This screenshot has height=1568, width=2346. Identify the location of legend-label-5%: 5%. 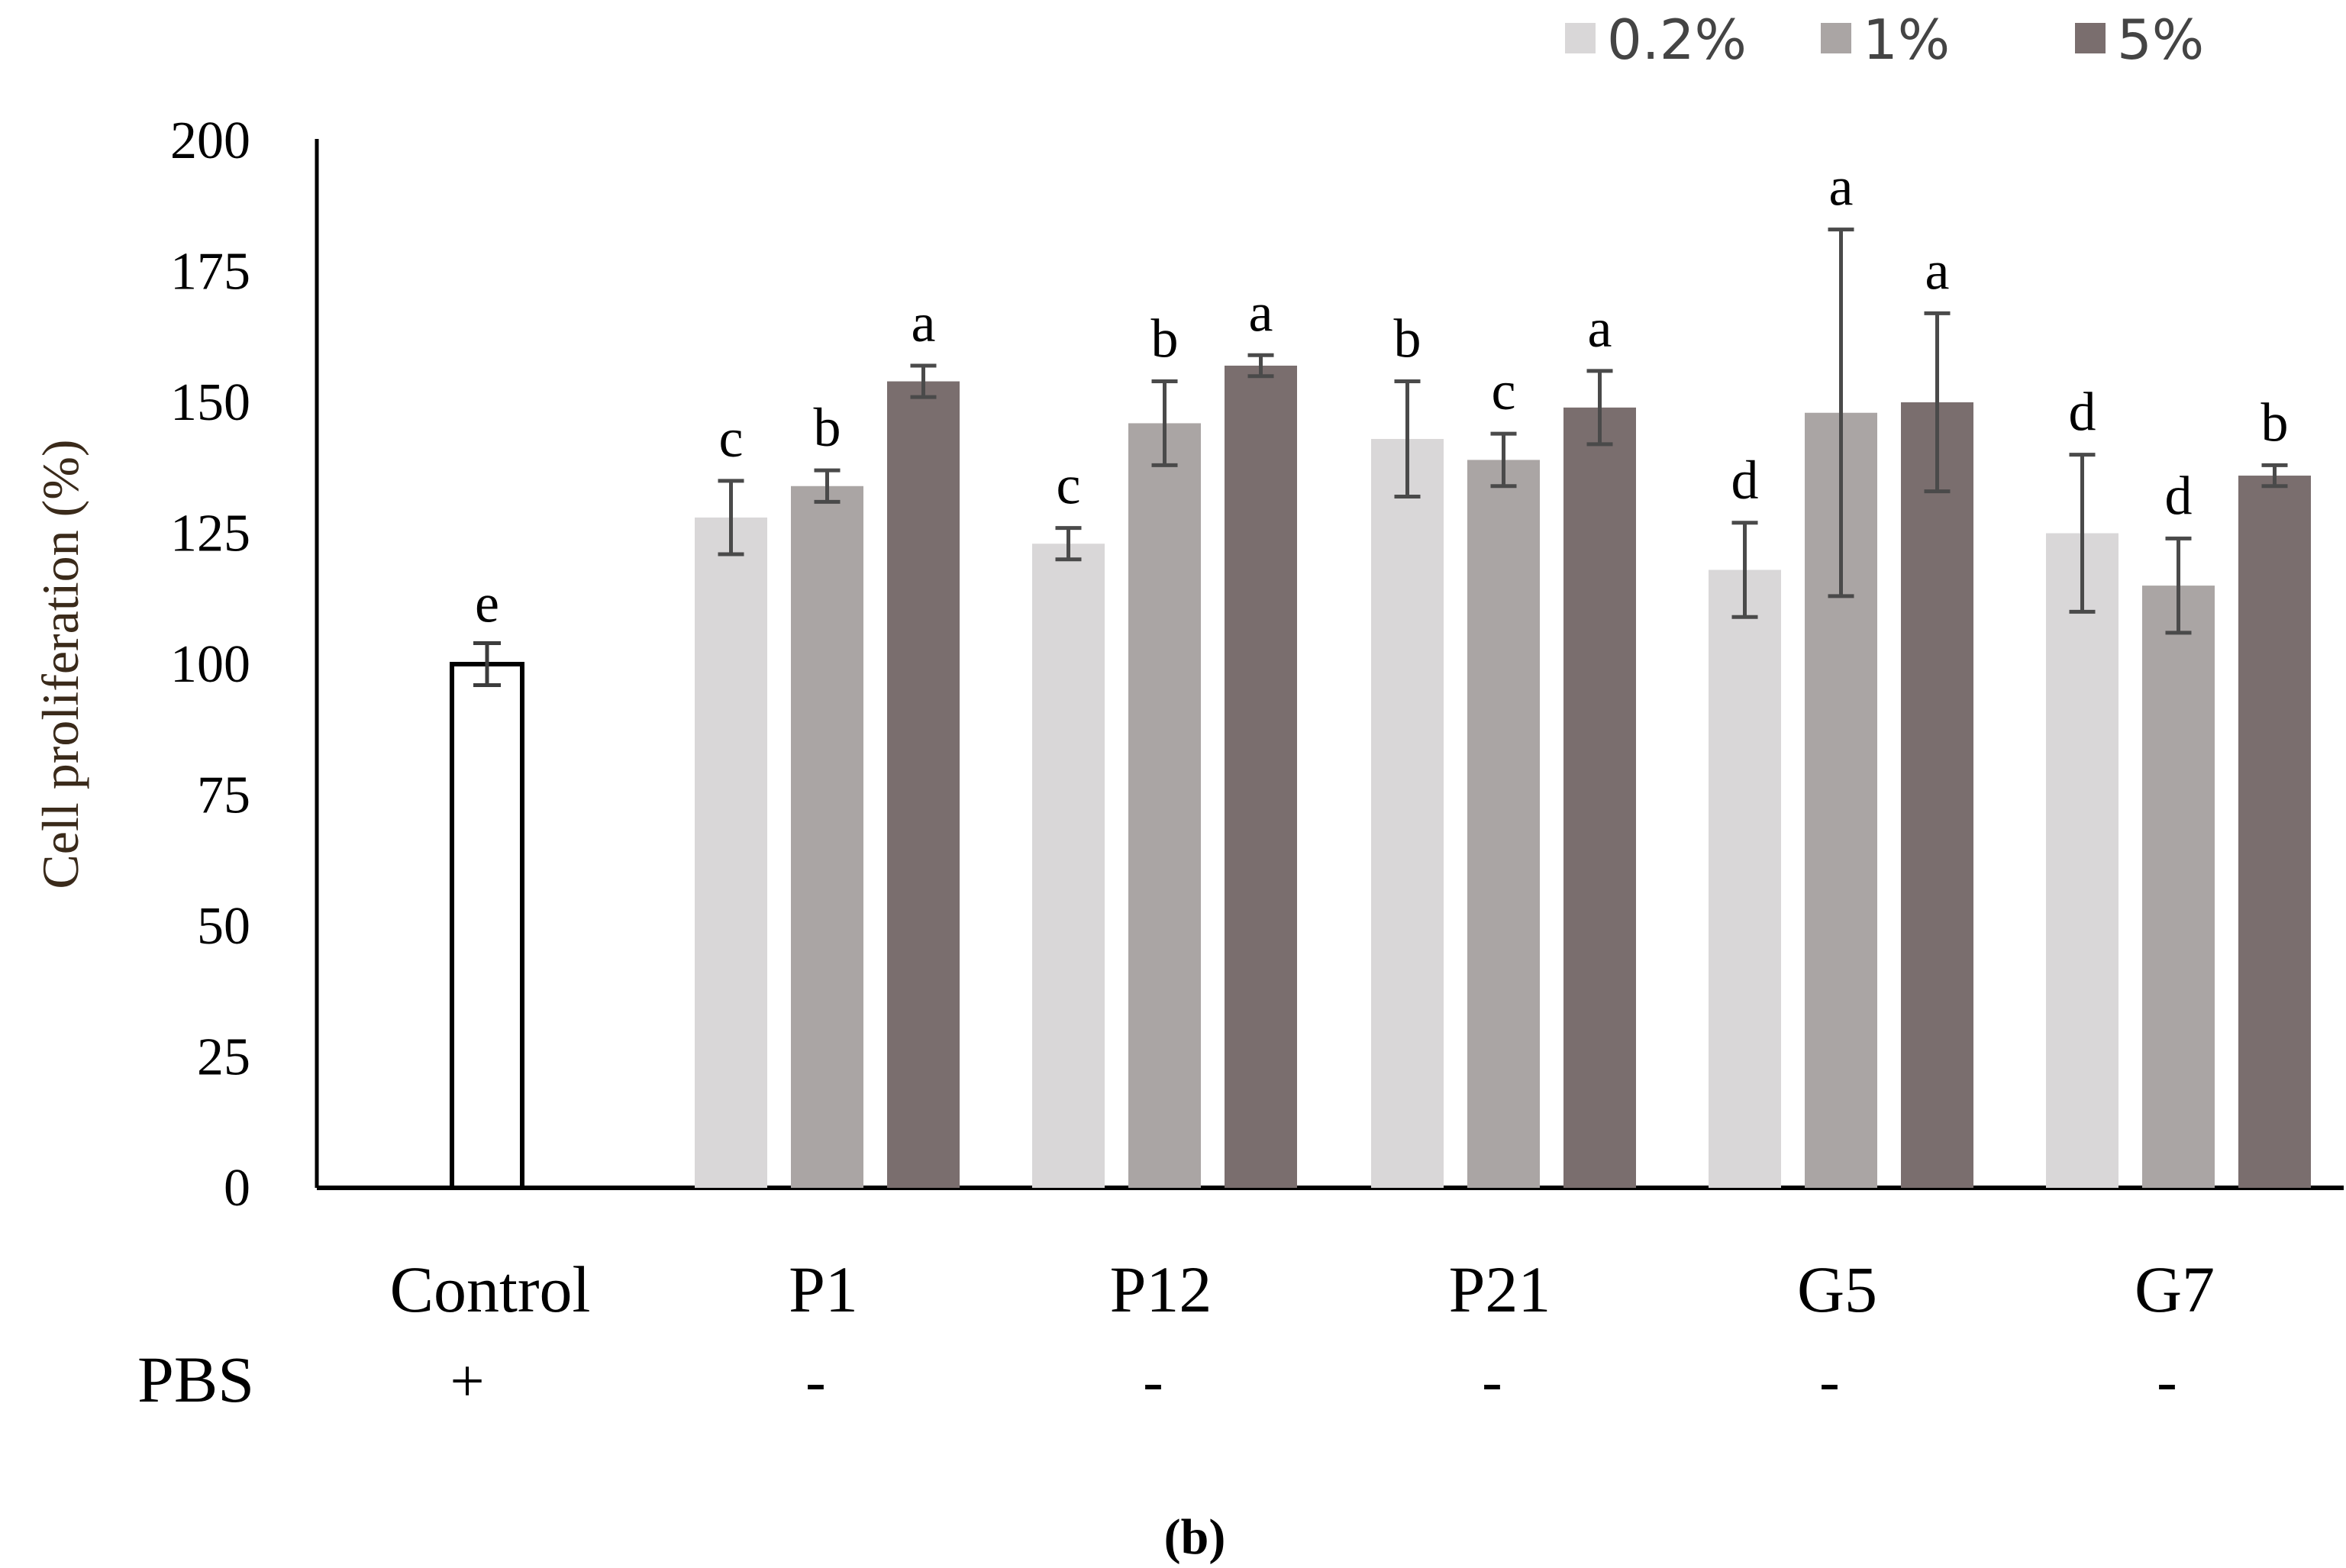
(2161, 40).